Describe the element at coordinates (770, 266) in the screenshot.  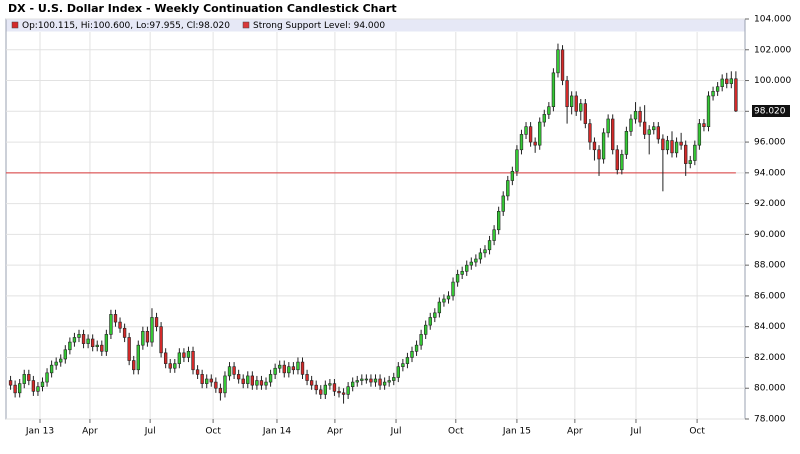
I see `y-tick-label: 88.000` at that location.